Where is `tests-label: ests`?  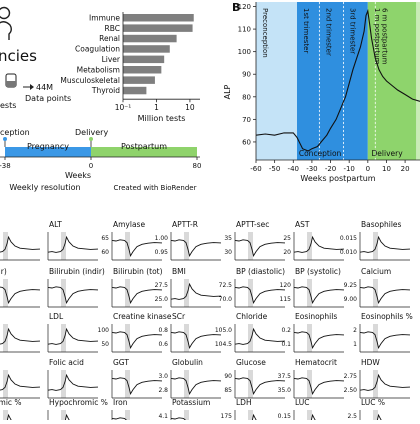
tests-label: ests is located at coordinates (8, 105).